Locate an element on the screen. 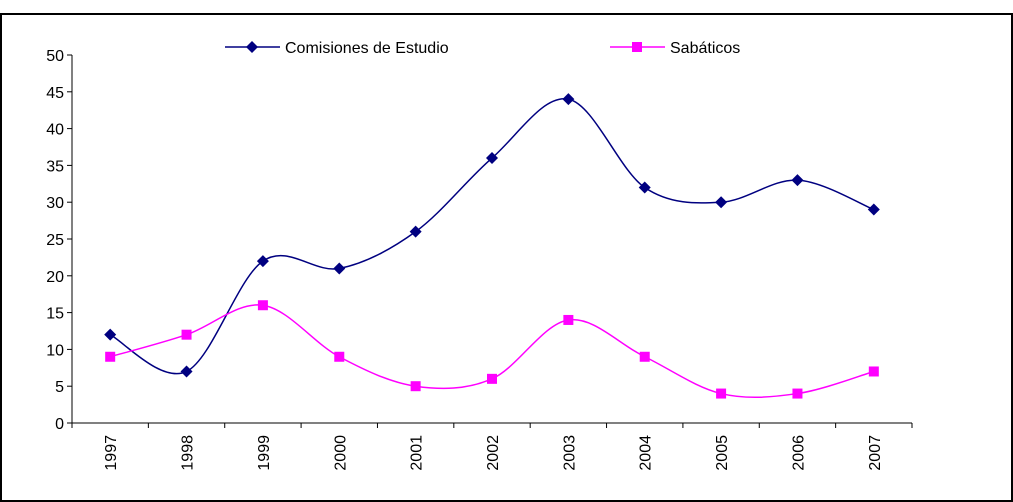 The image size is (1013, 502). y-tick-label: 25 is located at coordinates (55, 240).